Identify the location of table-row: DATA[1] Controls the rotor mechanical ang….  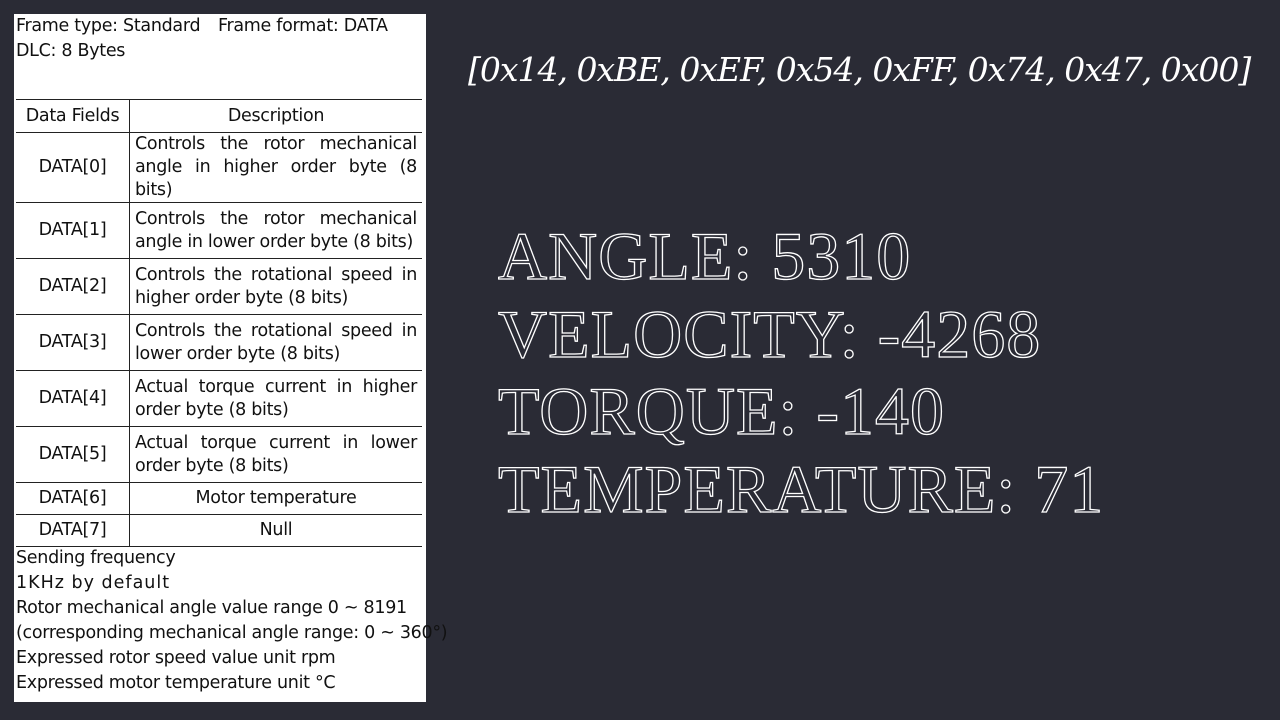
(219, 230).